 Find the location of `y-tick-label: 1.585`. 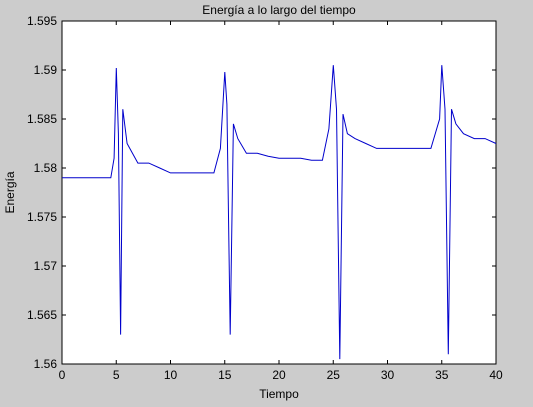

y-tick-label: 1.585 is located at coordinates (42, 119).